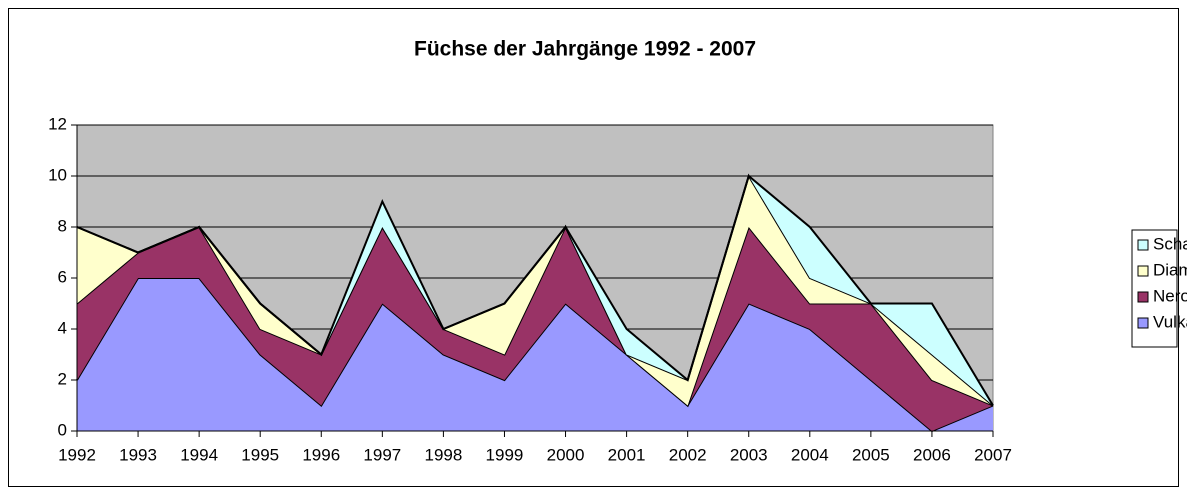 The width and height of the screenshot is (1187, 496). Describe the element at coordinates (321, 454) in the screenshot. I see `x-tick-label: 1996` at that location.